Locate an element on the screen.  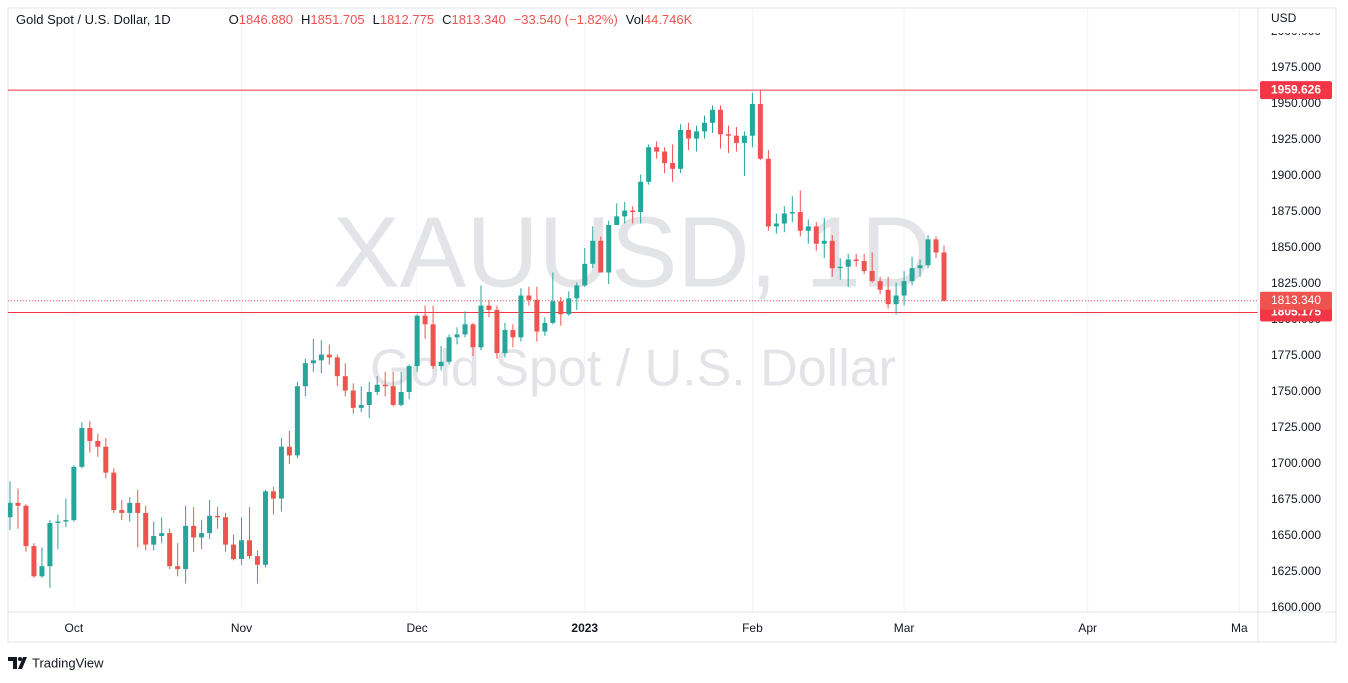
x-tick-label: Ma is located at coordinates (1239, 628).